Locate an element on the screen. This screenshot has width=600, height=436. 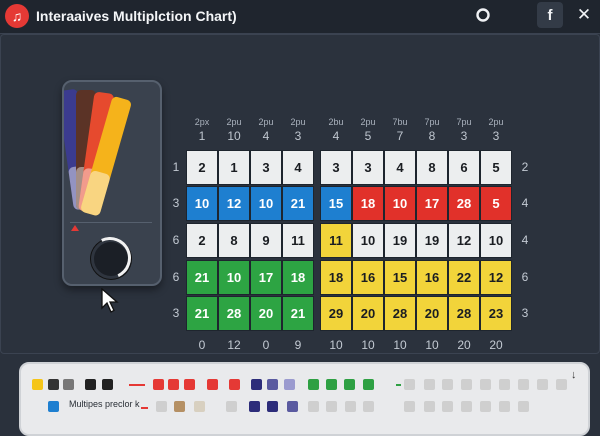
color-fan-widget is located at coordinates (112, 183).